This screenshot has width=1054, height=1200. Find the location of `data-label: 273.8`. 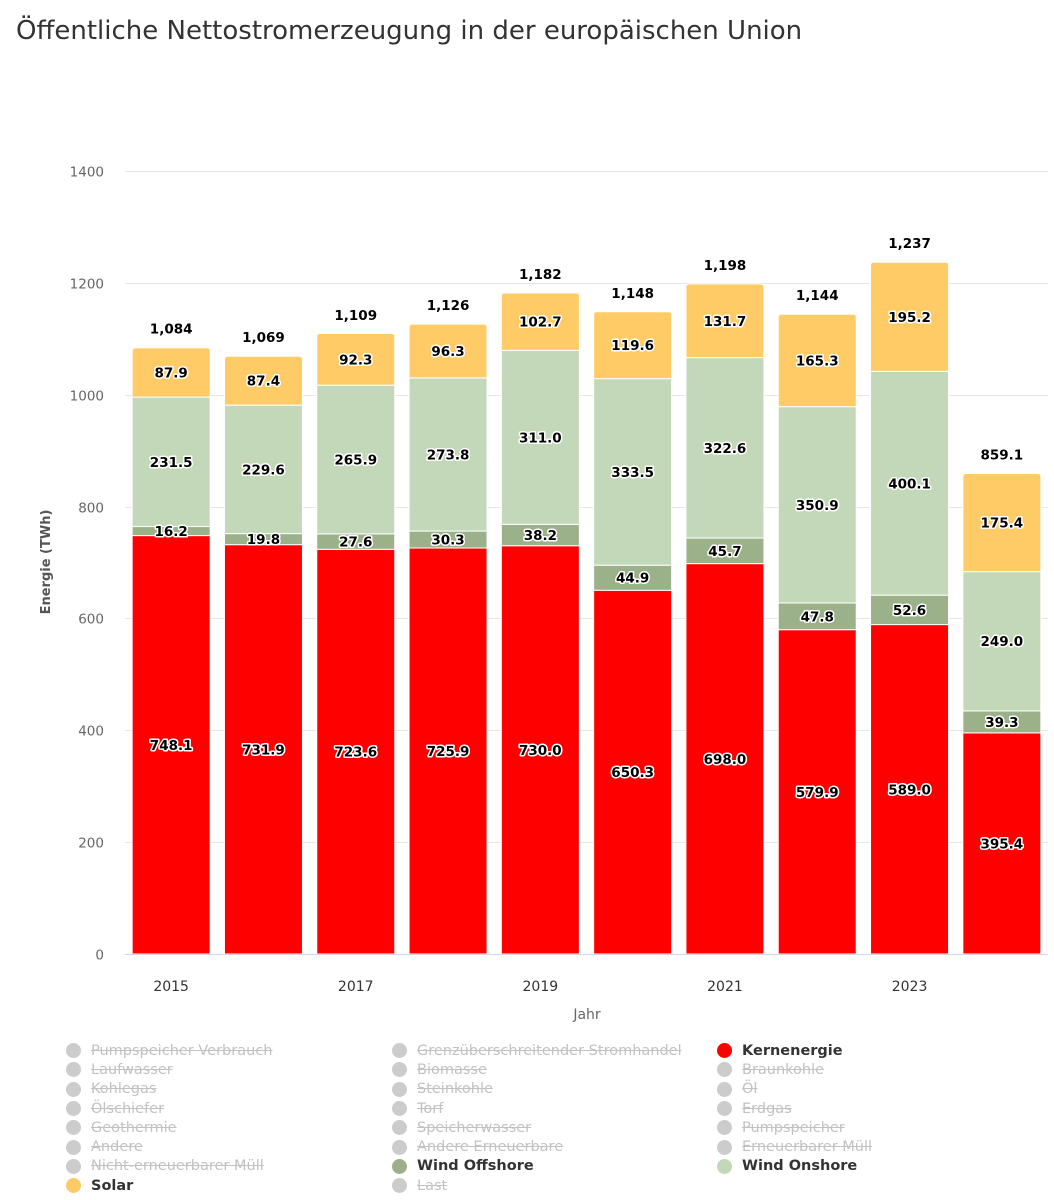

data-label: 273.8 is located at coordinates (448, 456).